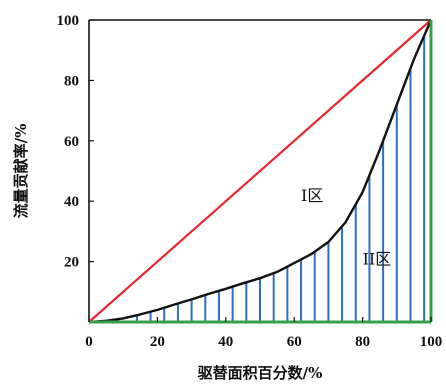 The height and width of the screenshot is (389, 446). Describe the element at coordinates (312, 195) in the screenshot. I see `zone-1-label: I区` at that location.